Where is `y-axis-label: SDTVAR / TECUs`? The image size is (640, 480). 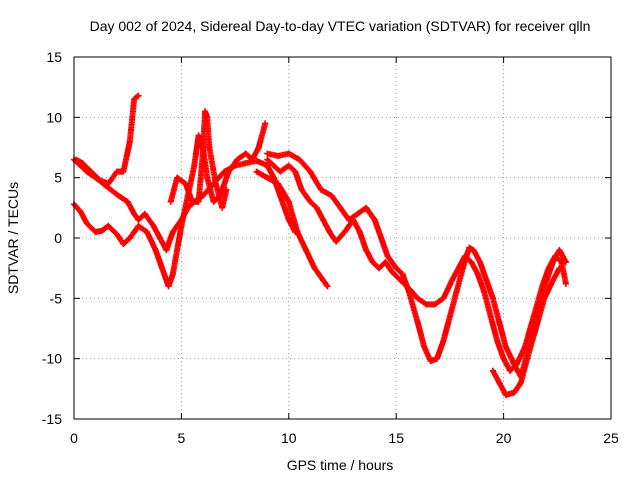 y-axis-label: SDTVAR / TECUs is located at coordinates (13, 238).